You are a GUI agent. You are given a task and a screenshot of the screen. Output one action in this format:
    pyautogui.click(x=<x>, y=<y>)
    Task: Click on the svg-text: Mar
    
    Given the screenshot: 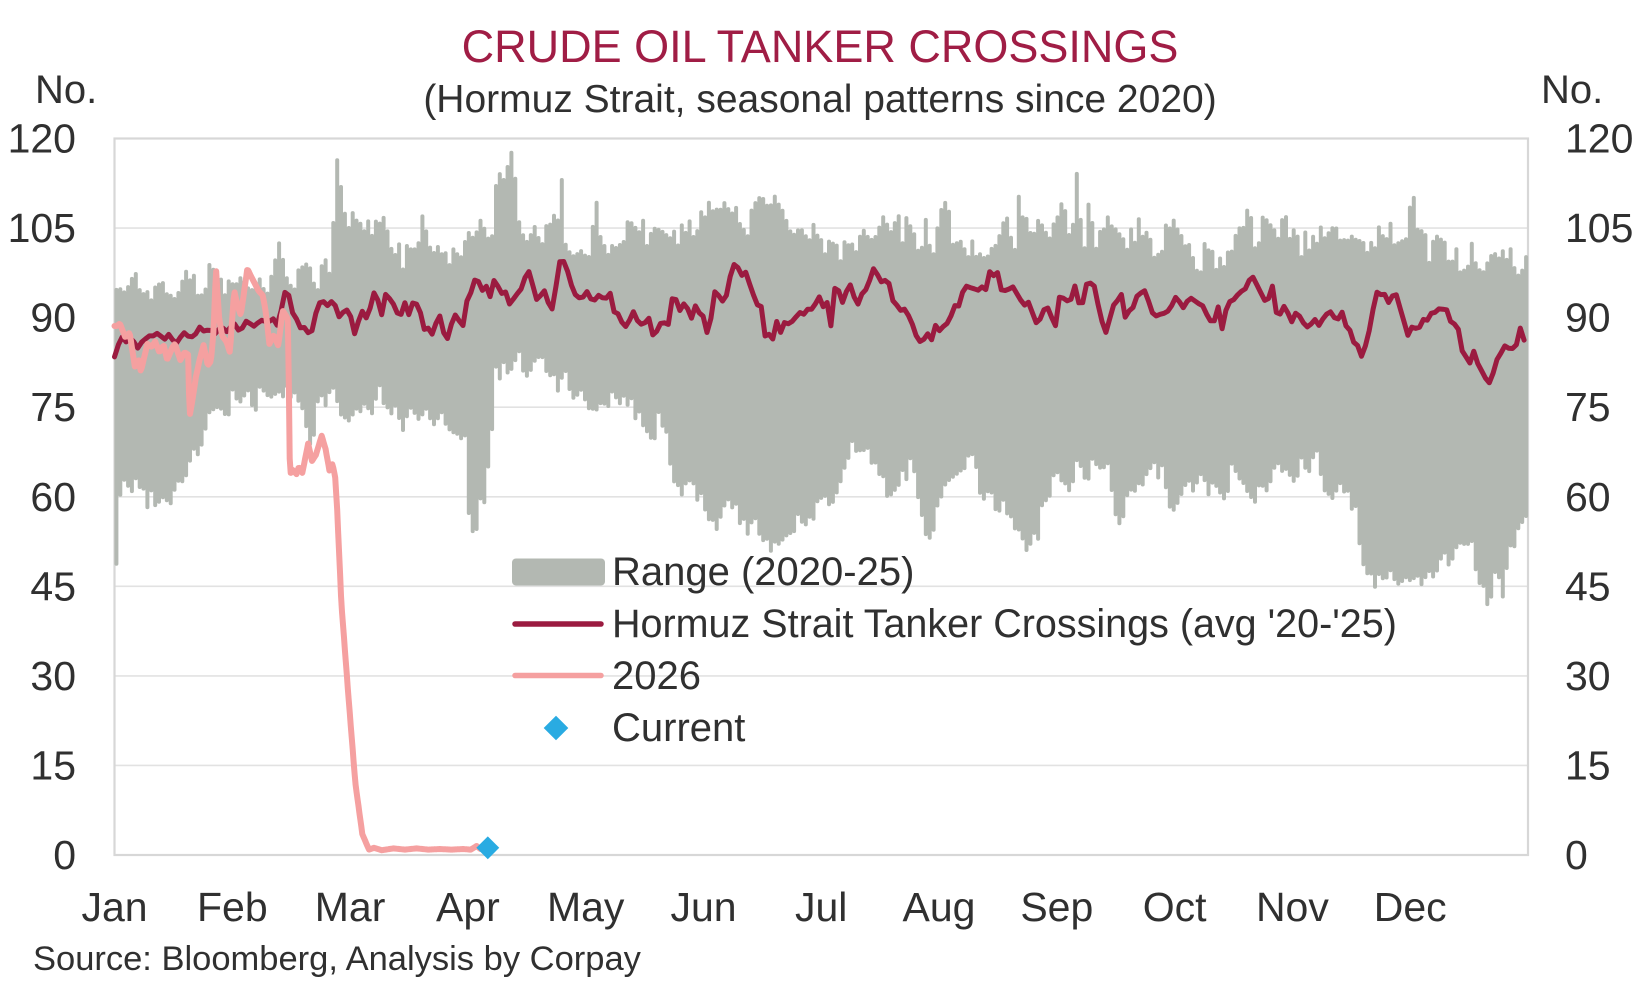 What is the action you would take?
    pyautogui.click(x=350, y=907)
    